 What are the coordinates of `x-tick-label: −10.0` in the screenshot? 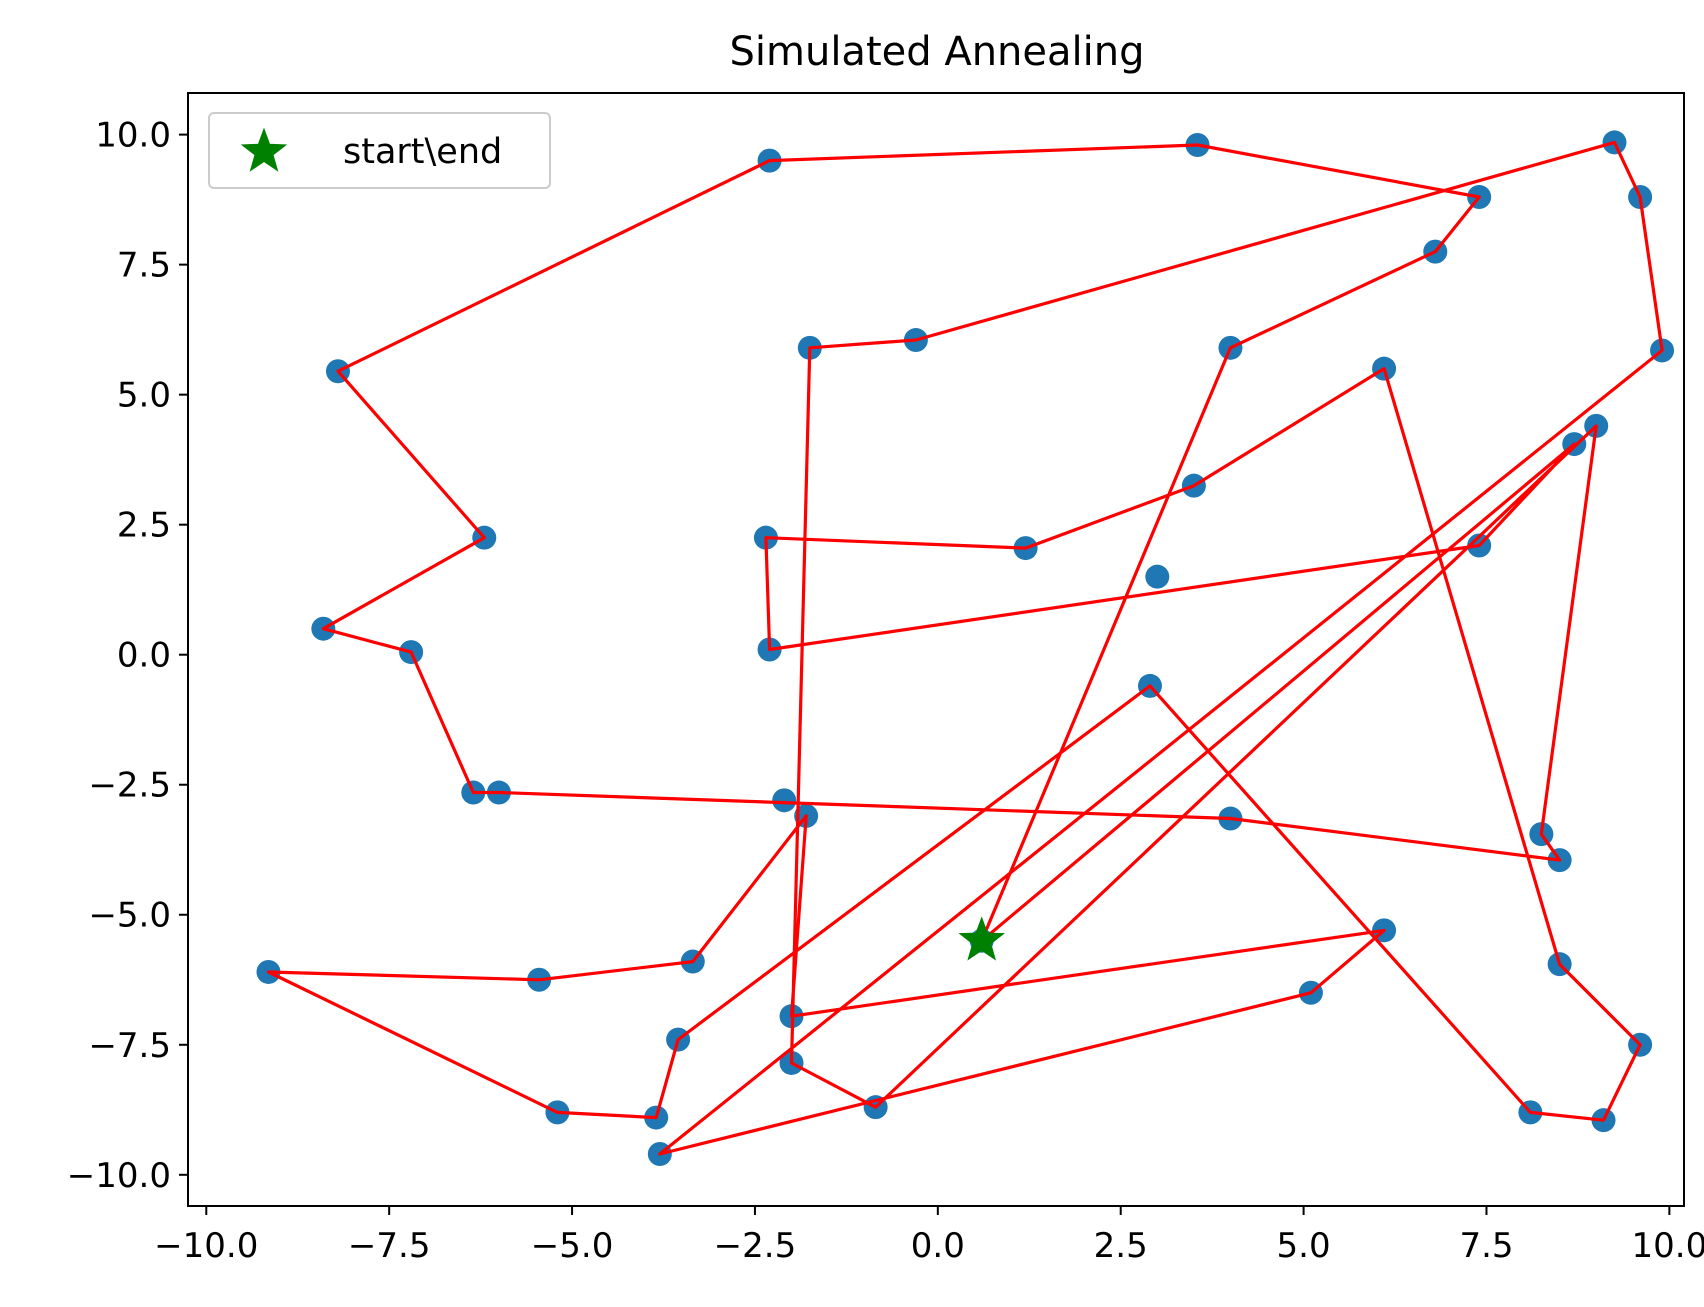 It's located at (206, 1246).